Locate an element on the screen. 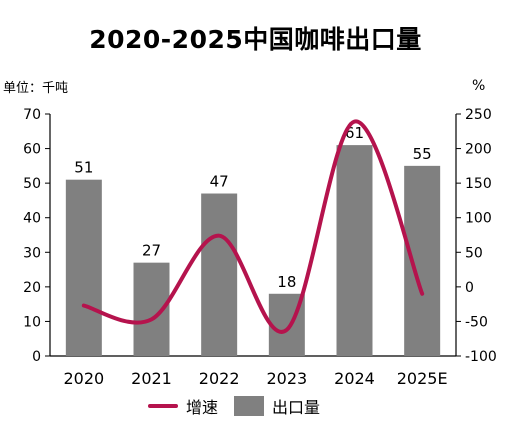 The image size is (511, 421). bar-2024 is located at coordinates (354, 250).